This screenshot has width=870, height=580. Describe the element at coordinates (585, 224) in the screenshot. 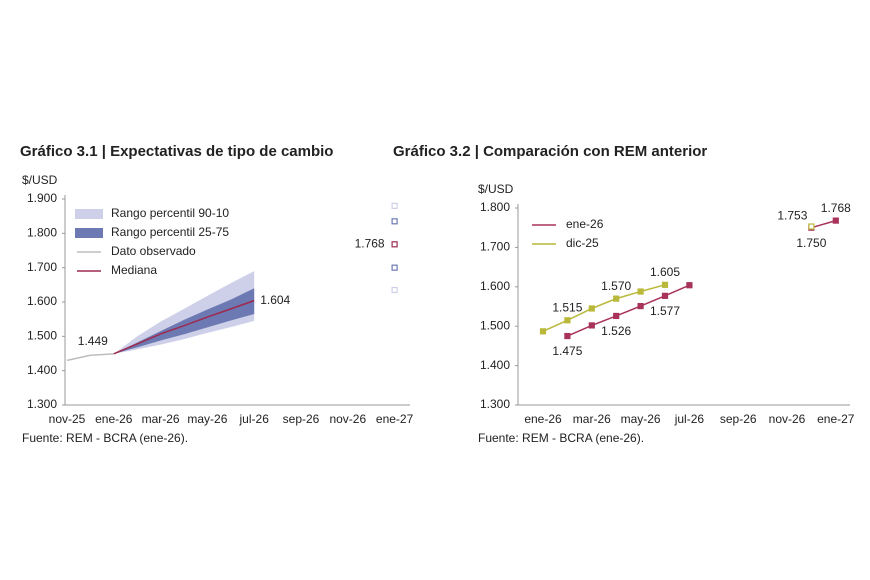

I see `legend-label: ene-26` at that location.